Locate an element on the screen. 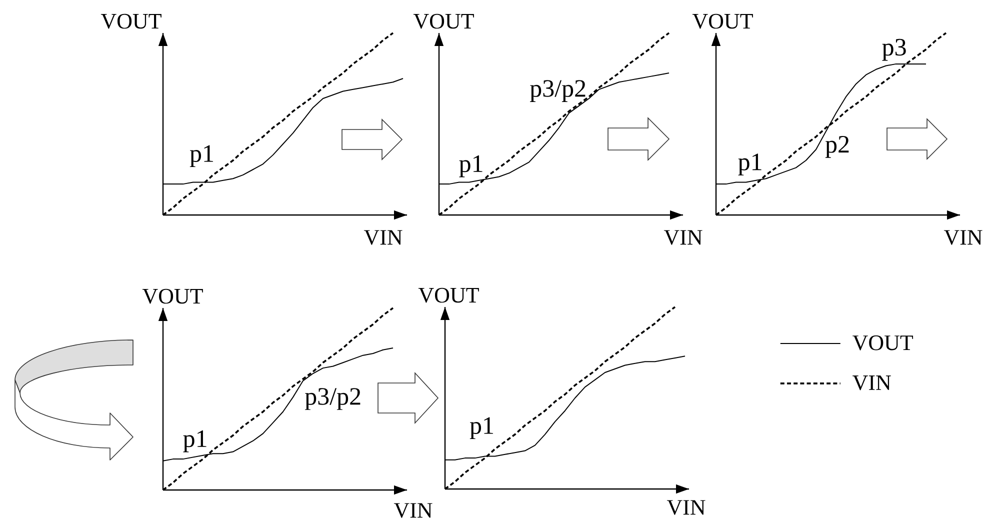 The width and height of the screenshot is (987, 531). legend-label: VIN is located at coordinates (871, 382).